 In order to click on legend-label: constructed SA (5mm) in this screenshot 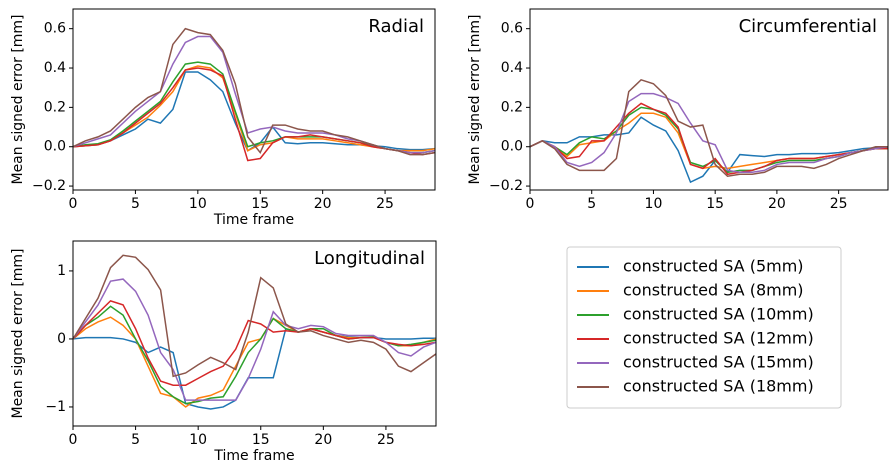, I will do `click(713, 266)`.